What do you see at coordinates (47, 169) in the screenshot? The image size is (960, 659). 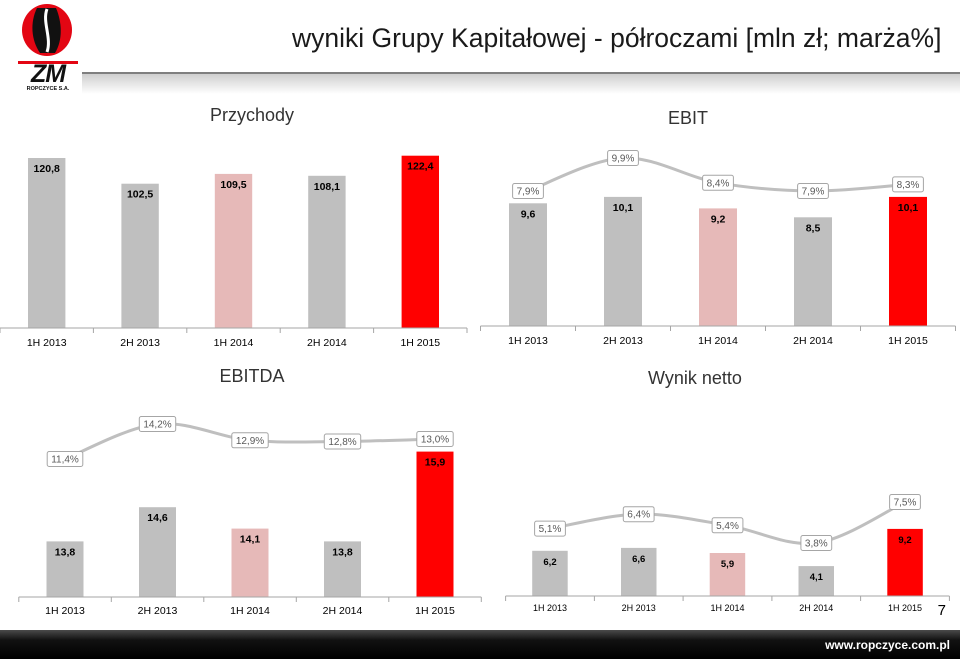 I see `bar-value-label: 120,8` at bounding box center [47, 169].